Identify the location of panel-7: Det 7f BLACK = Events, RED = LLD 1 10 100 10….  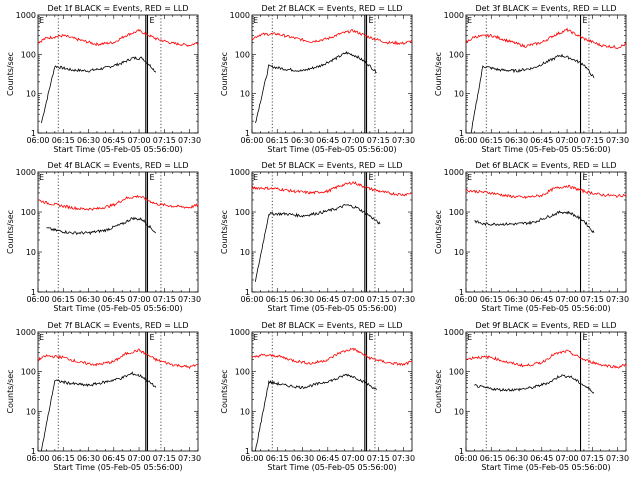
(103, 396).